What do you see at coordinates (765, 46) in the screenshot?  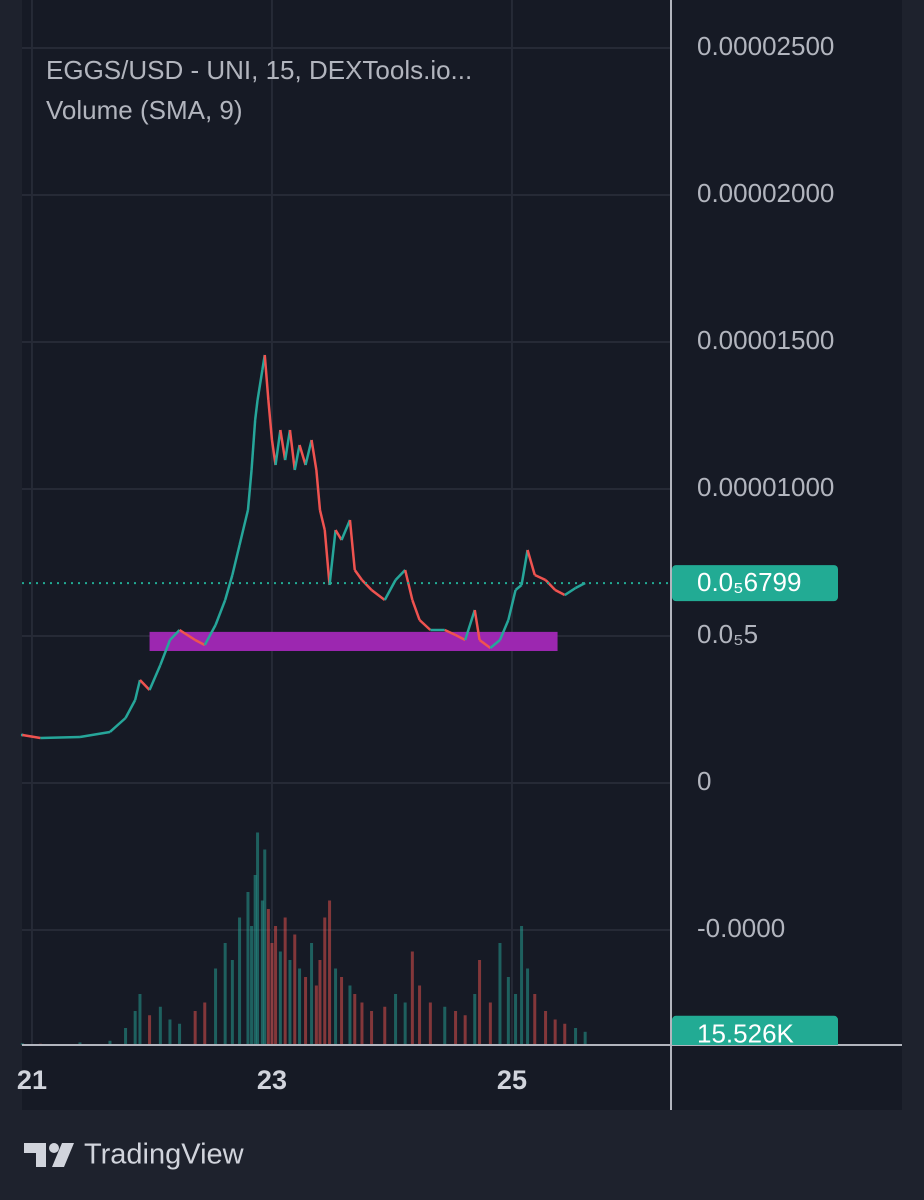 I see `y-tick-label: 0.00002500` at bounding box center [765, 46].